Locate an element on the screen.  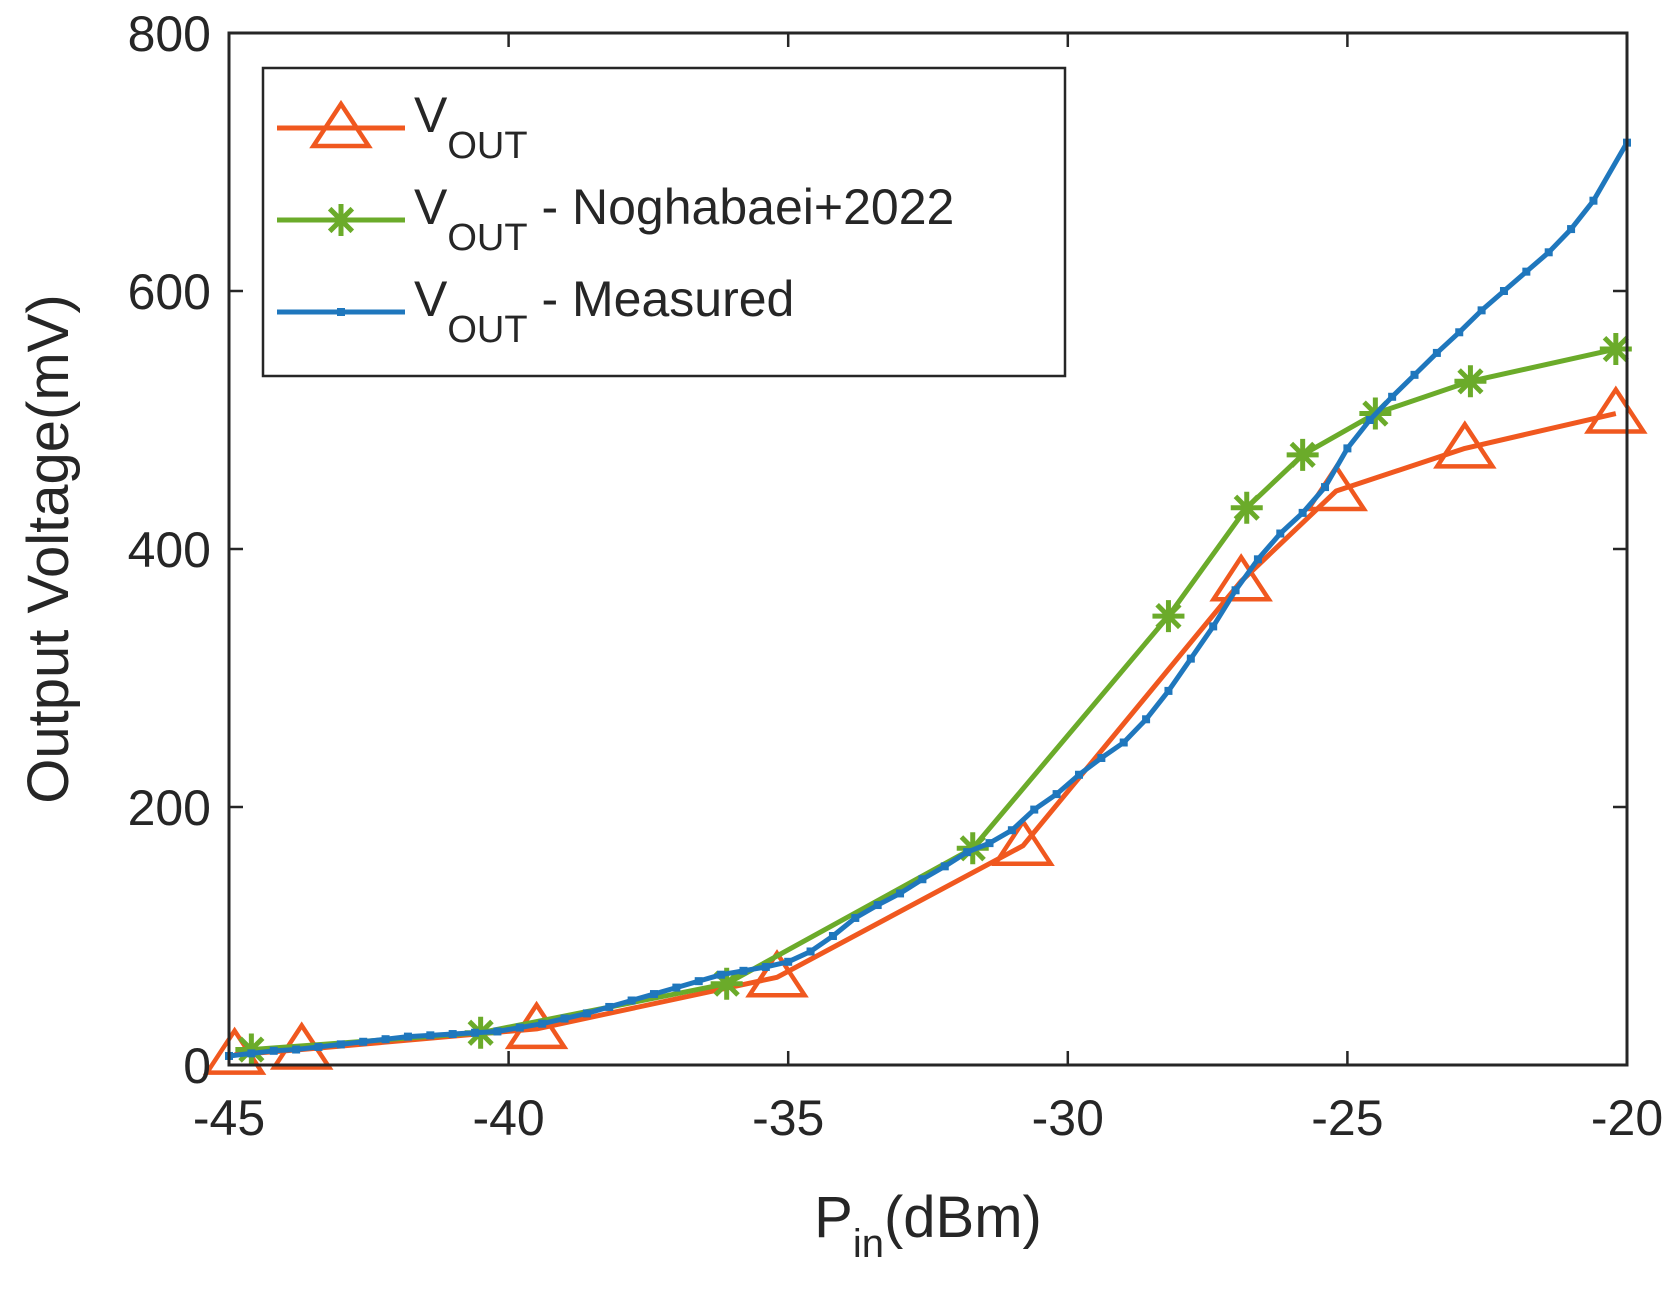
legend-label: VOUT is located at coordinates (471, 127).